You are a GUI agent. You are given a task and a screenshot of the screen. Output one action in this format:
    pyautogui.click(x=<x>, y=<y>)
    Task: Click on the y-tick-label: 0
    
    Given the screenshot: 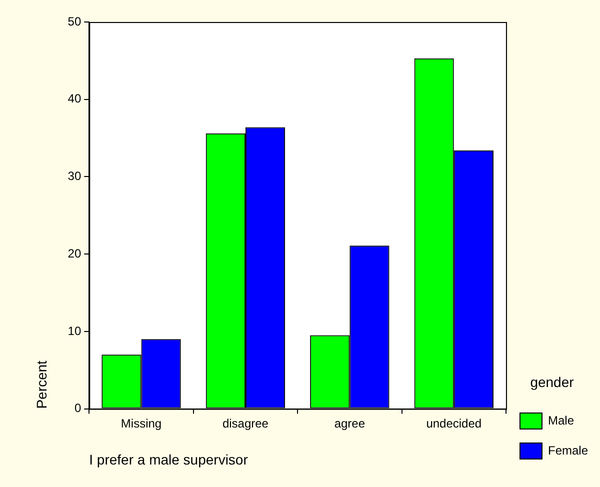 What is the action you would take?
    pyautogui.click(x=78, y=408)
    